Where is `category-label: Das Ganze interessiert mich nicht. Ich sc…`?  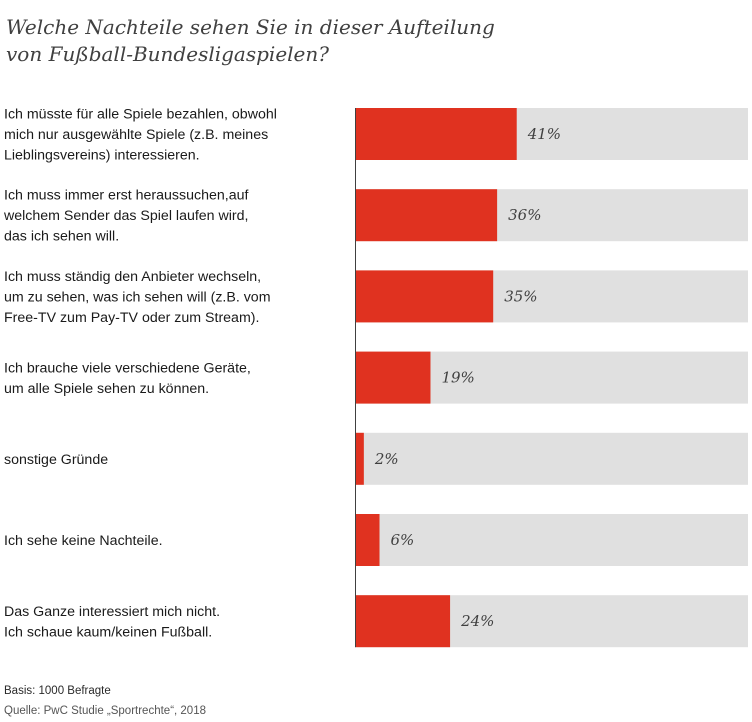 category-label: Das Ganze interessiert mich nicht. Ich sc… is located at coordinates (112, 622).